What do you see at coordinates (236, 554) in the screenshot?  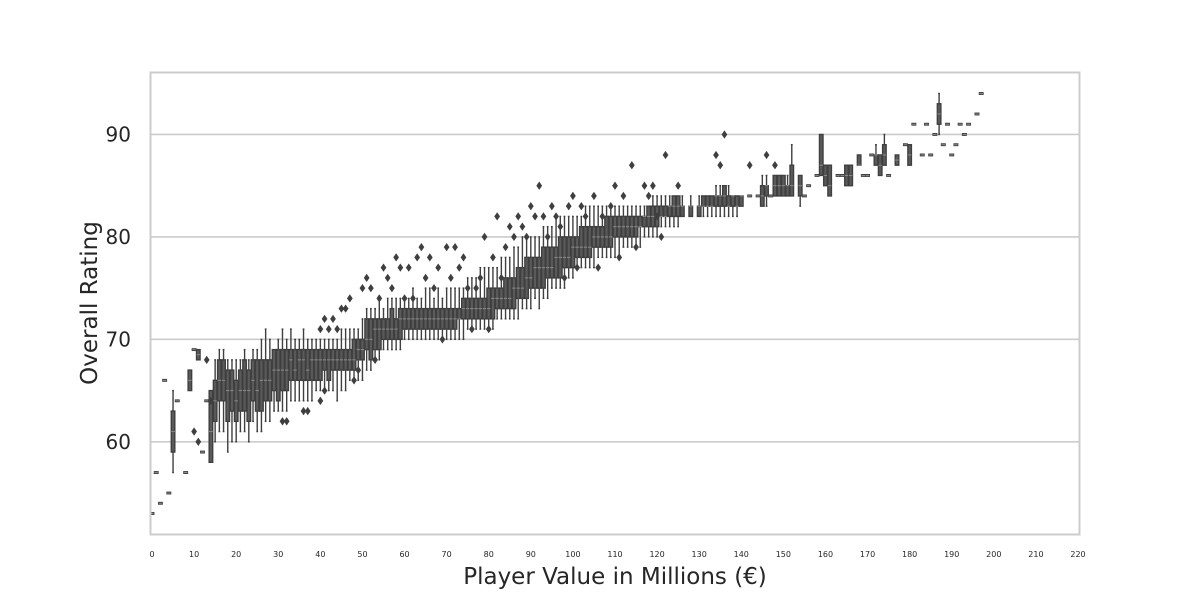 I see `x-tick-label: 20` at bounding box center [236, 554].